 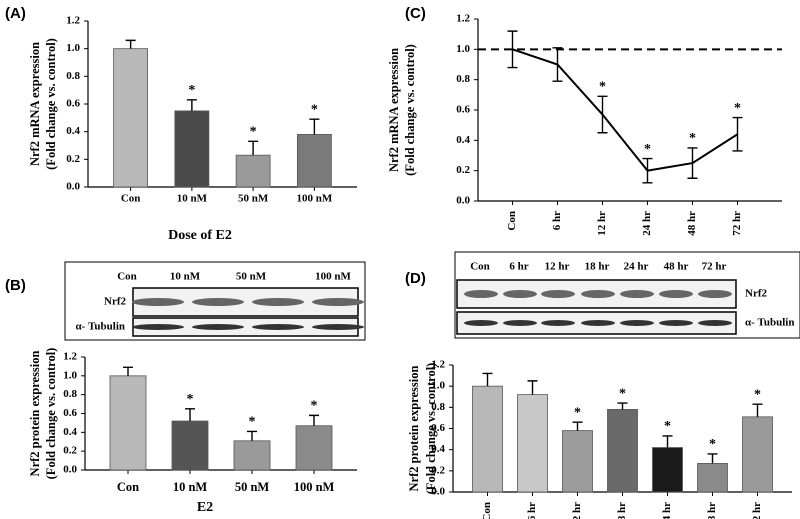 What do you see at coordinates (252, 487) in the screenshot?
I see `x-tick-label: 50 nM` at bounding box center [252, 487].